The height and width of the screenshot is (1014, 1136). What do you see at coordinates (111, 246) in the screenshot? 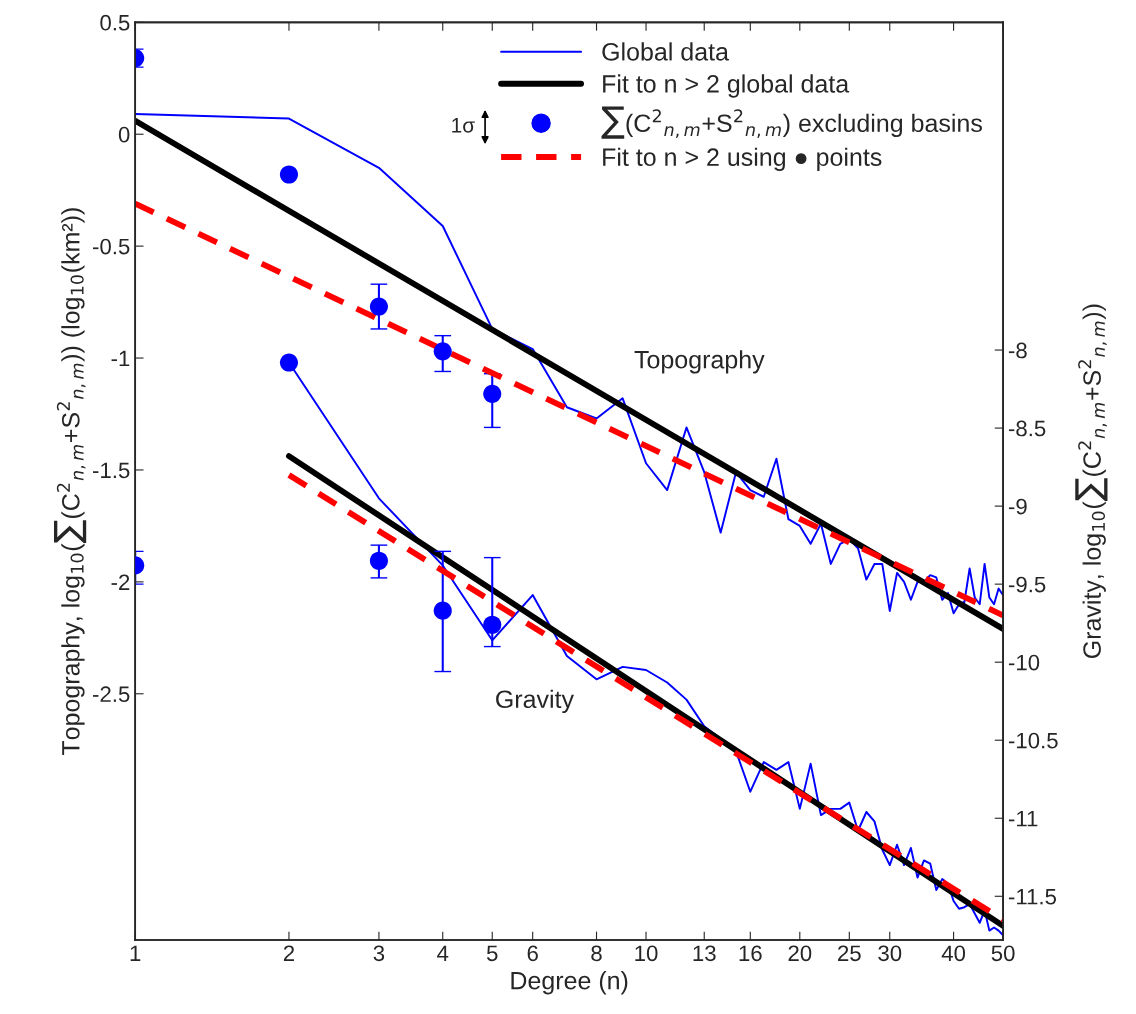
I see `y-tick-label: -0.5` at bounding box center [111, 246].